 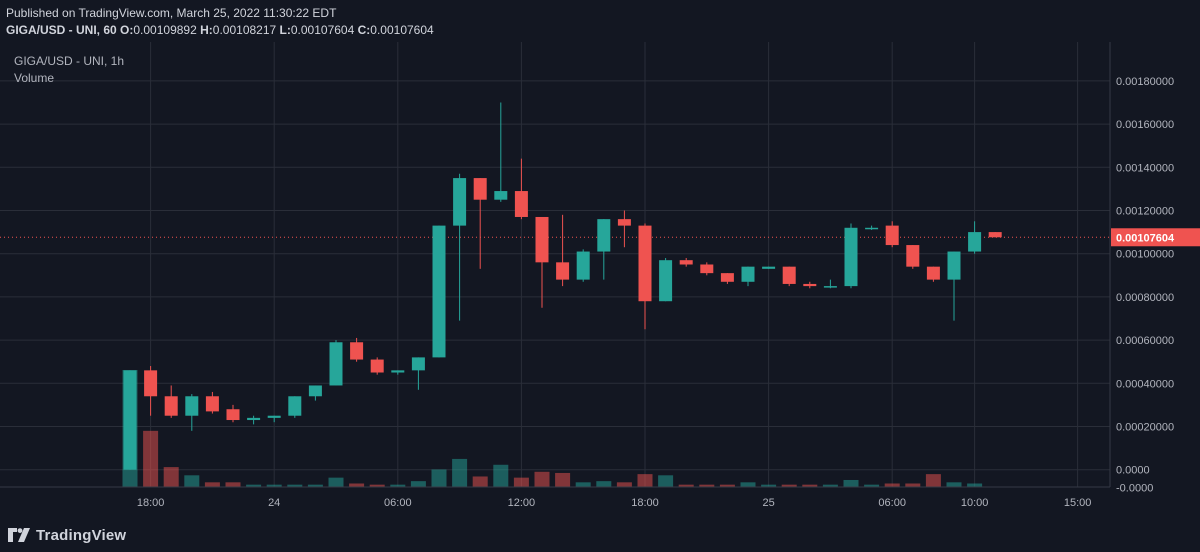 I want to click on x-tick-label: 15:00, so click(x=1078, y=503).